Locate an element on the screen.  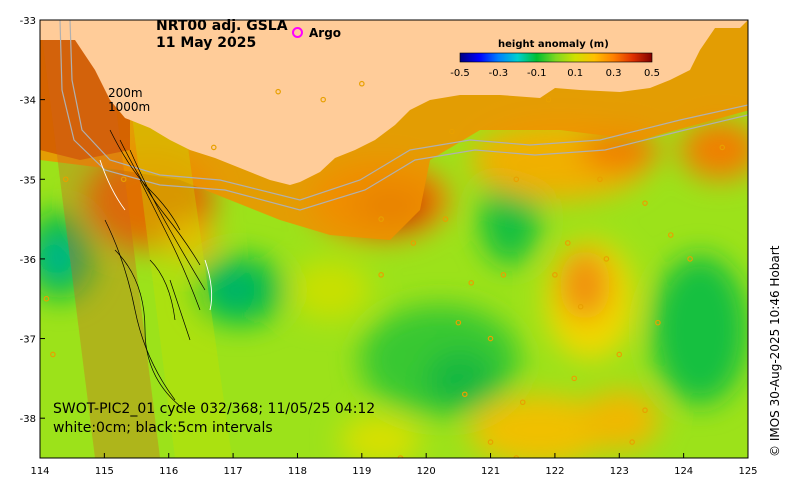
argo-legend: Argo is located at coordinates (316, 33).